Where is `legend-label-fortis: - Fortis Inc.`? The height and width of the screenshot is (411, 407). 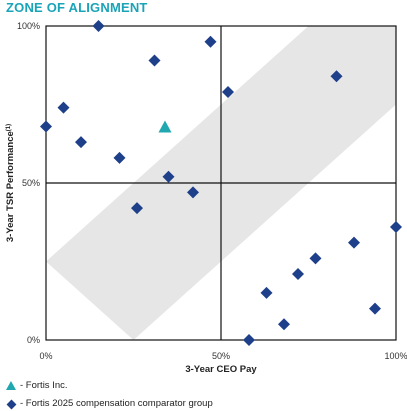 legend-label-fortis: - Fortis Inc. is located at coordinates (44, 385).